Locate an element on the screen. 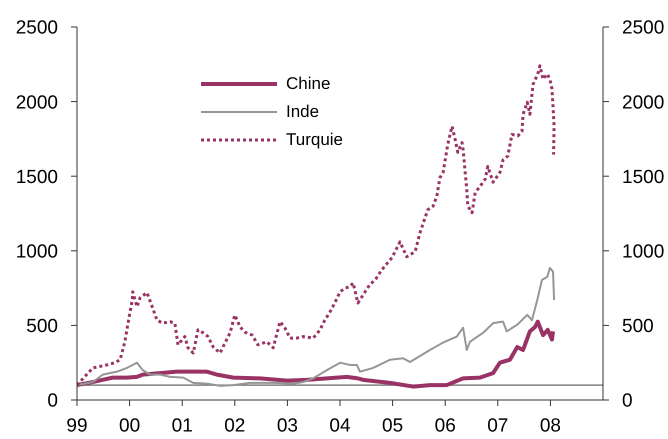  x-tick-label: 08 is located at coordinates (550, 425).